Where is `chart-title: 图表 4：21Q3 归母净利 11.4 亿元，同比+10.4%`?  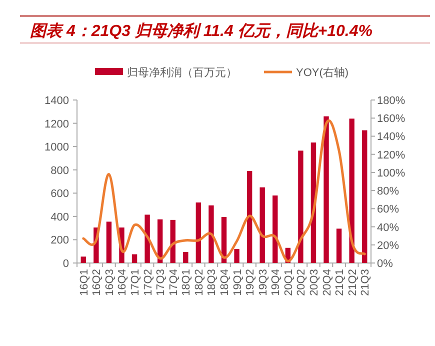
chart-title: 图表 4：21Q3 归母净利 11.4 亿元，同比+10.4% is located at coordinates (201, 31).